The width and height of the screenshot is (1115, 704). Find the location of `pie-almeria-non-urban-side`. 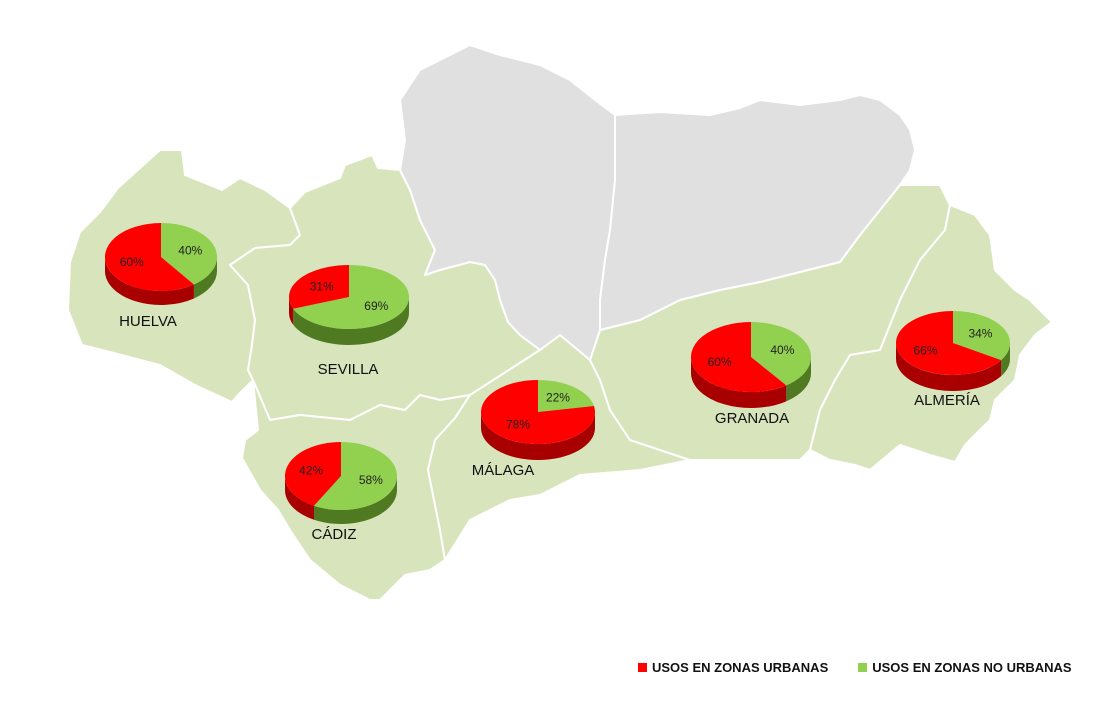

pie-almeria-non-urban-side is located at coordinates (1005, 360).